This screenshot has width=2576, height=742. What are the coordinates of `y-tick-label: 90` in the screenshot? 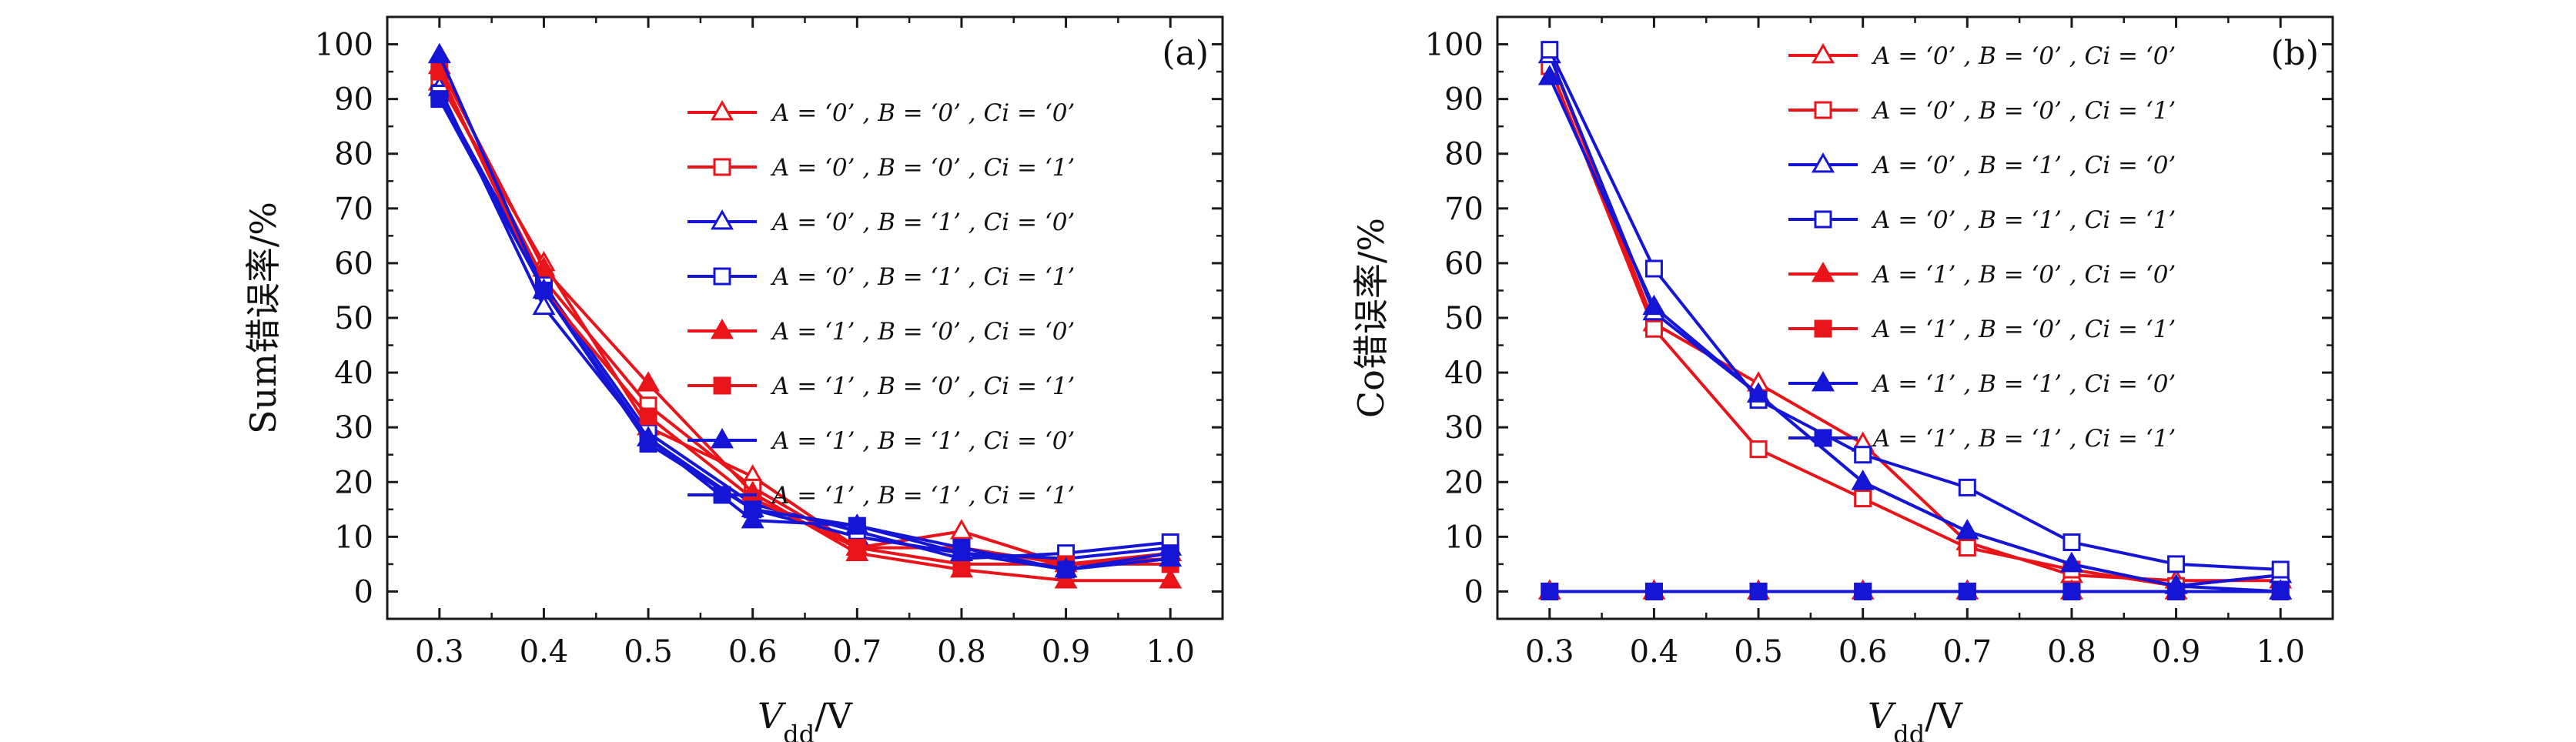 It's located at (1464, 100).